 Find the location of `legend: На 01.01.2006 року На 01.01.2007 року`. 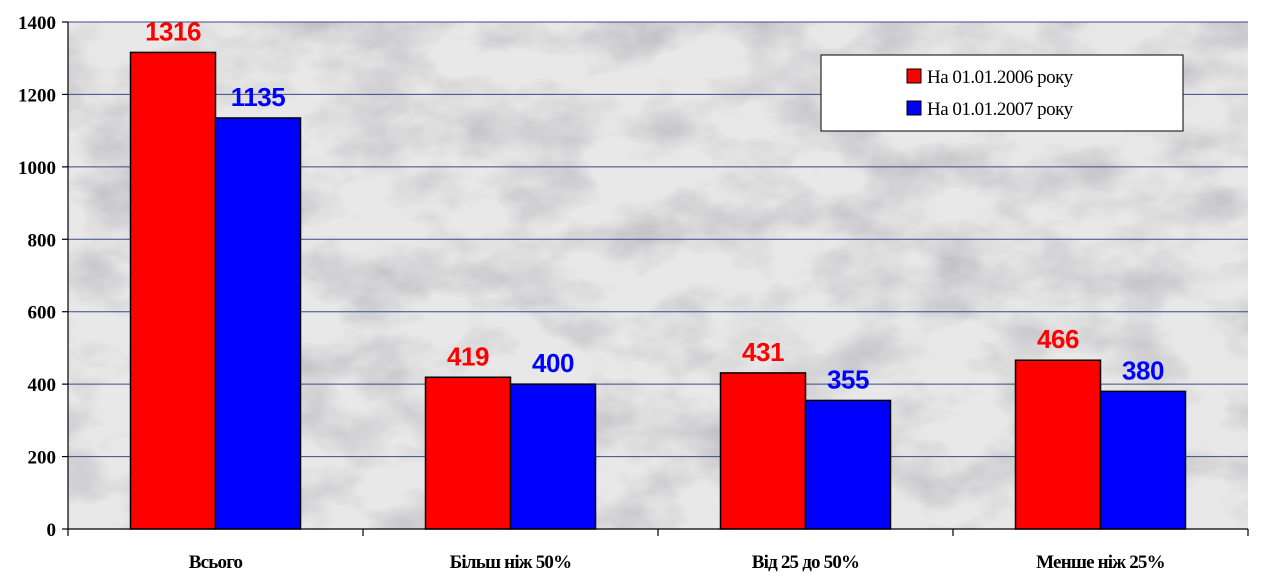

legend: На 01.01.2006 року На 01.01.2007 року is located at coordinates (1002, 93).